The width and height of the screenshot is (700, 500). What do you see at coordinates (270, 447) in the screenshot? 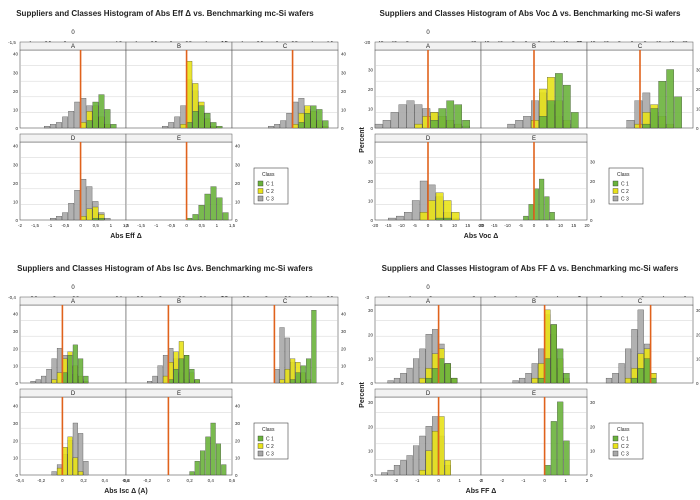
I see `legend-entry: C 2` at bounding box center [270, 447].